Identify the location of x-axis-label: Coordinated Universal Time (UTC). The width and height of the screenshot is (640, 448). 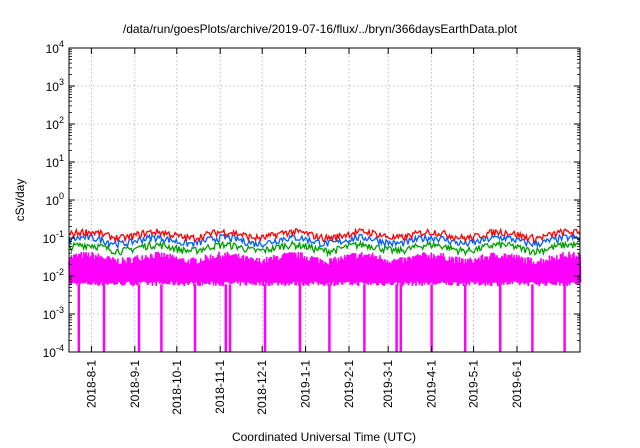
(324, 437).